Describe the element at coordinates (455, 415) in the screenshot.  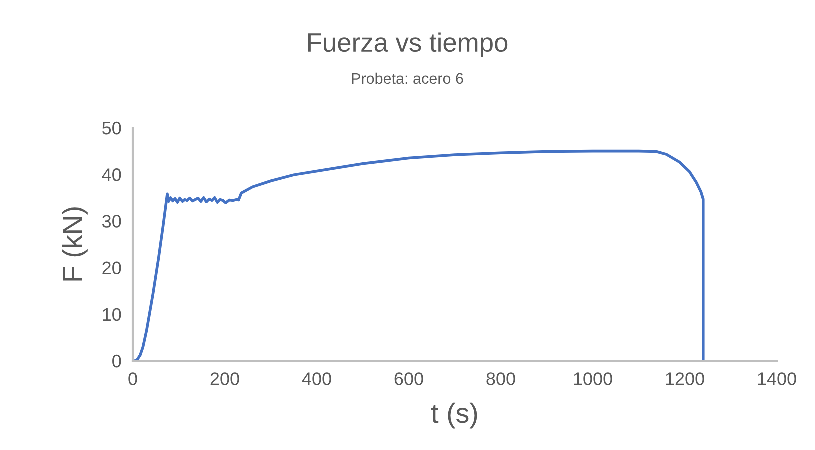
I see `x-axis-title: t (s)` at that location.